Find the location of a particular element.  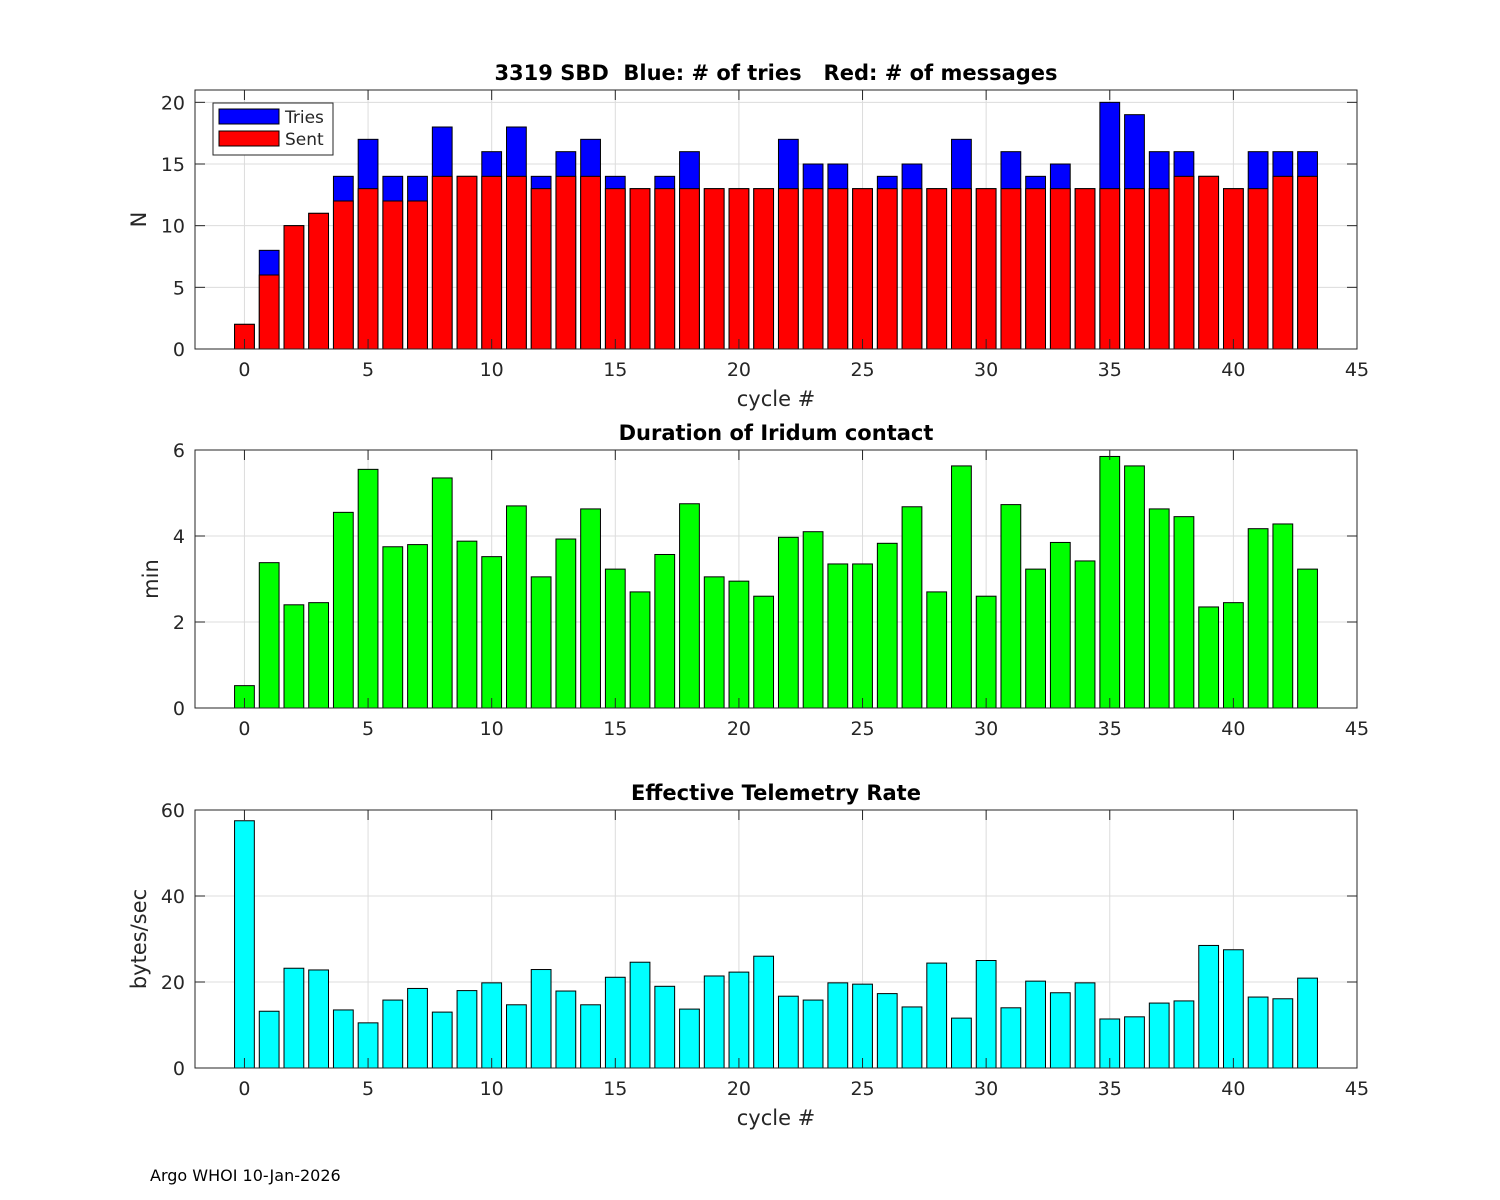

y-tick-label: 6 is located at coordinates (179, 451).